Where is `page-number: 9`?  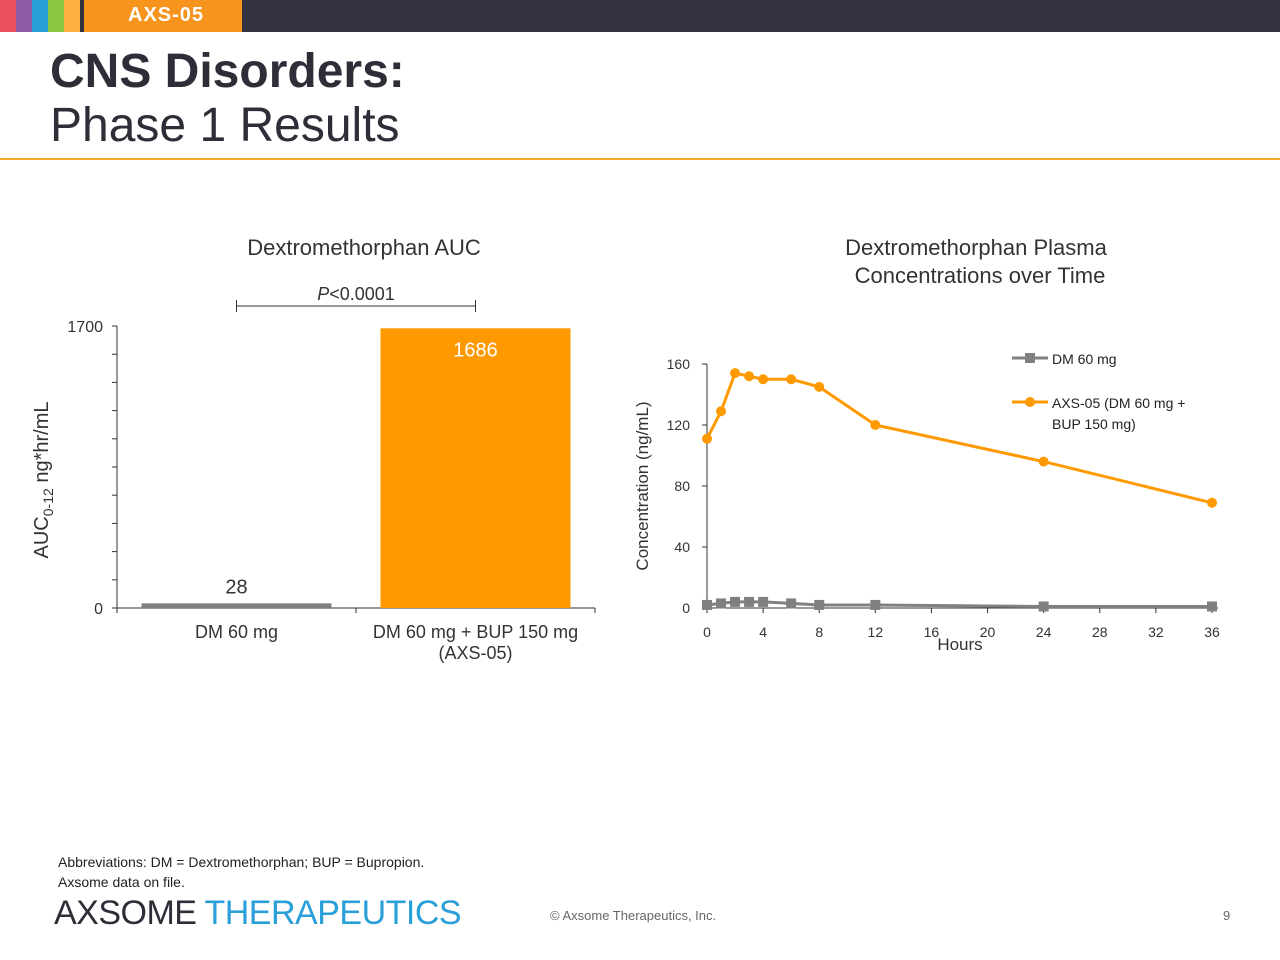 page-number: 9 is located at coordinates (1227, 915).